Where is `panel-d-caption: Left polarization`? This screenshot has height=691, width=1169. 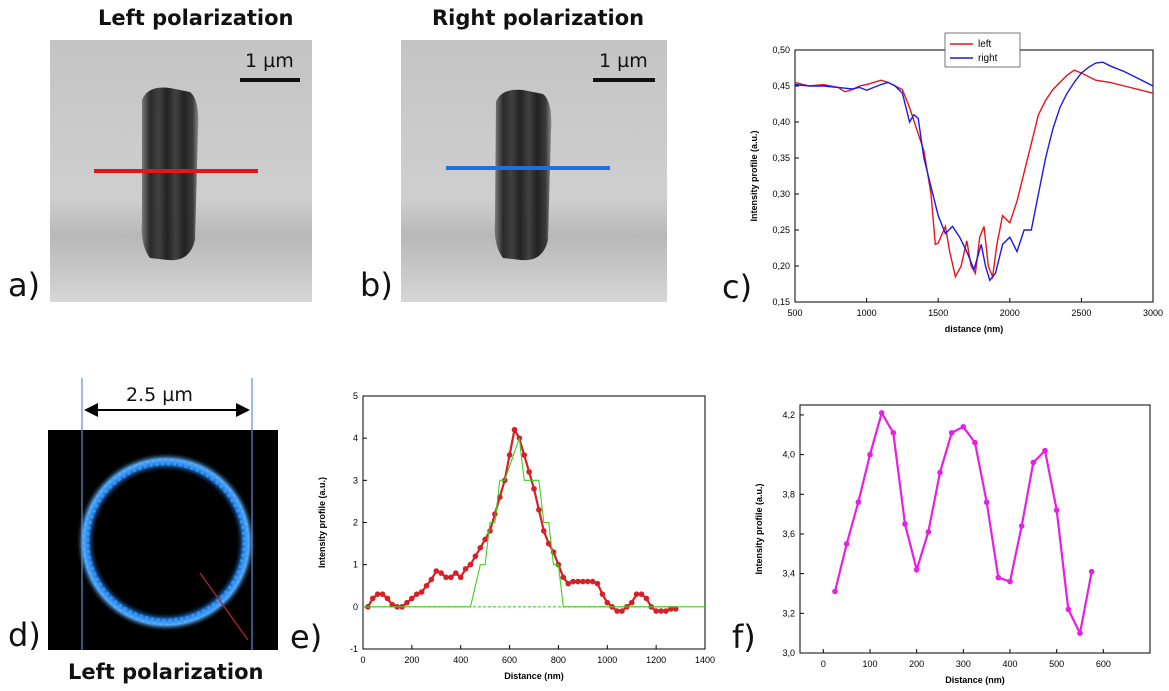 panel-d-caption: Left polarization is located at coordinates (166, 672).